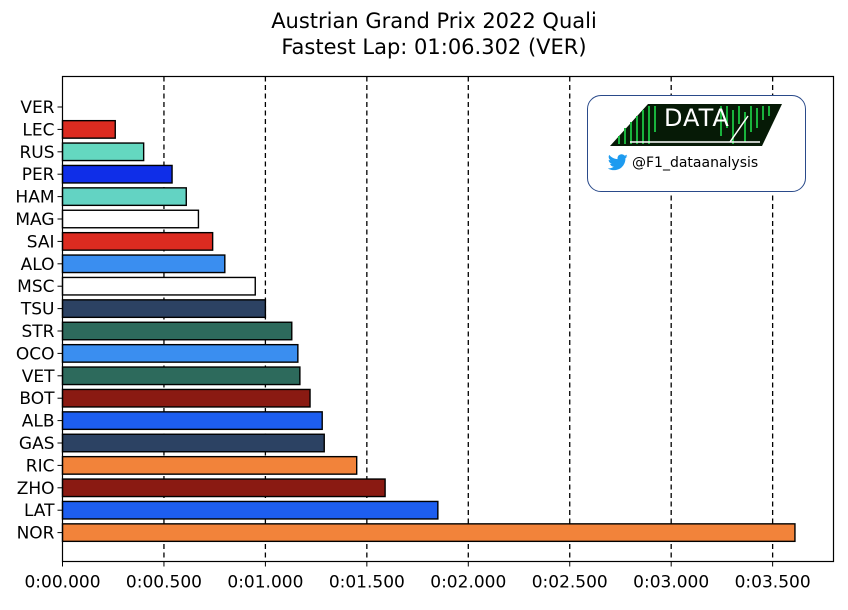 Image resolution: width=848 pixels, height=610 pixels. I want to click on twitter-bird-icon, so click(618, 162).